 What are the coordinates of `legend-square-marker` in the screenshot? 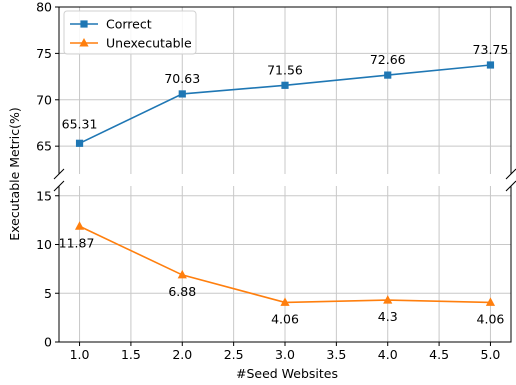 It's located at (84, 24).